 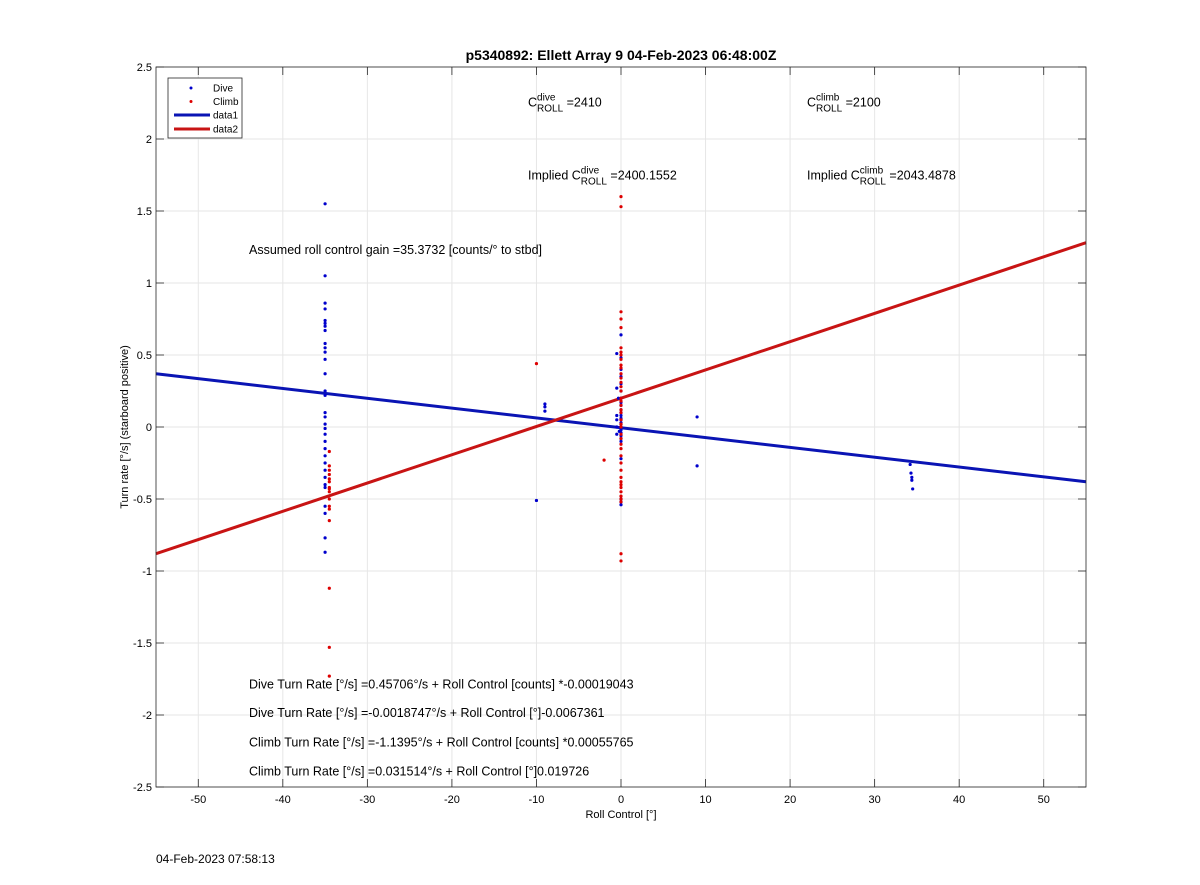 I want to click on x-tick-label: 30, so click(x=875, y=800).